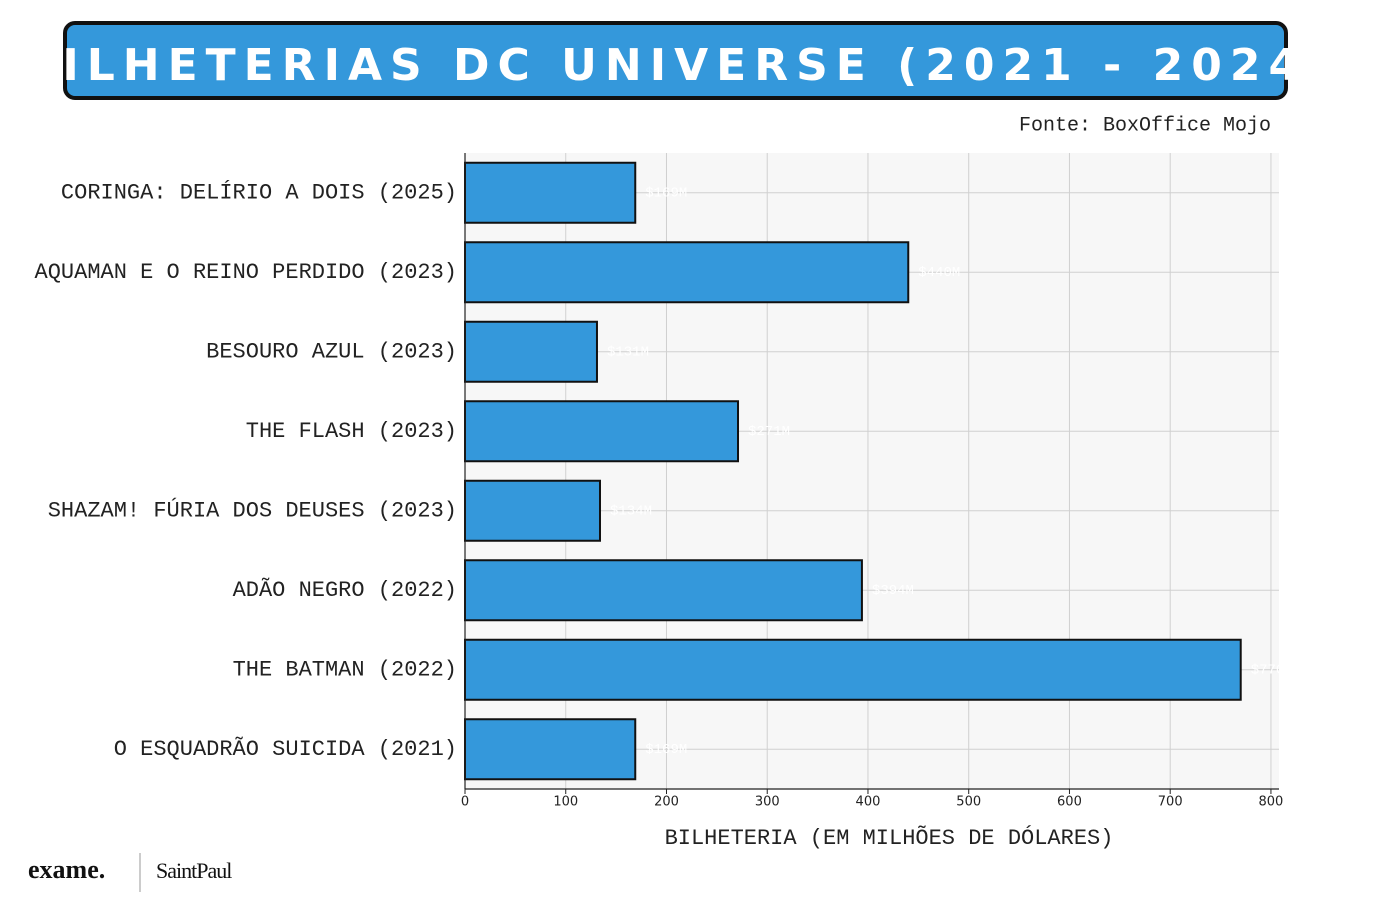 The width and height of the screenshot is (1380, 920). What do you see at coordinates (666, 802) in the screenshot?
I see `x-tick-label: 200` at bounding box center [666, 802].